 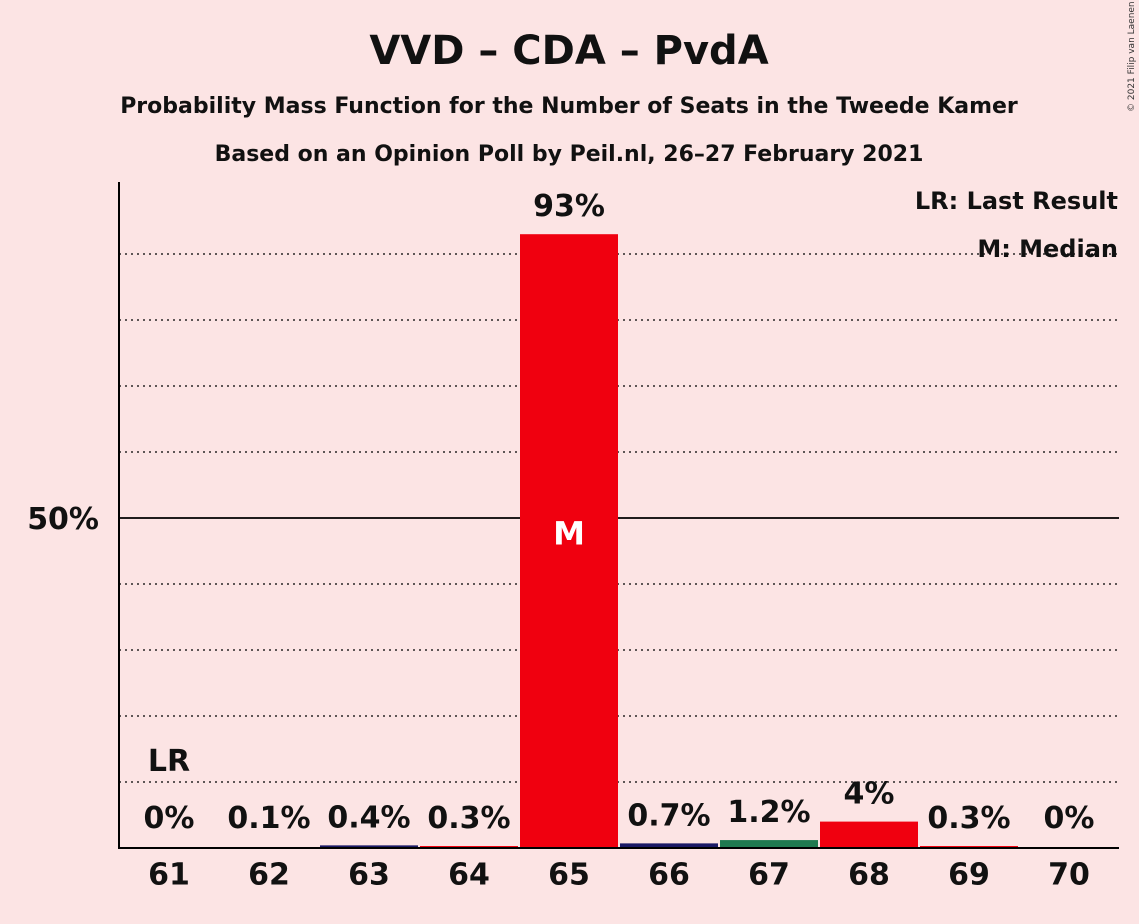 I want to click on x-tick-label: 70, so click(x=1069, y=875).